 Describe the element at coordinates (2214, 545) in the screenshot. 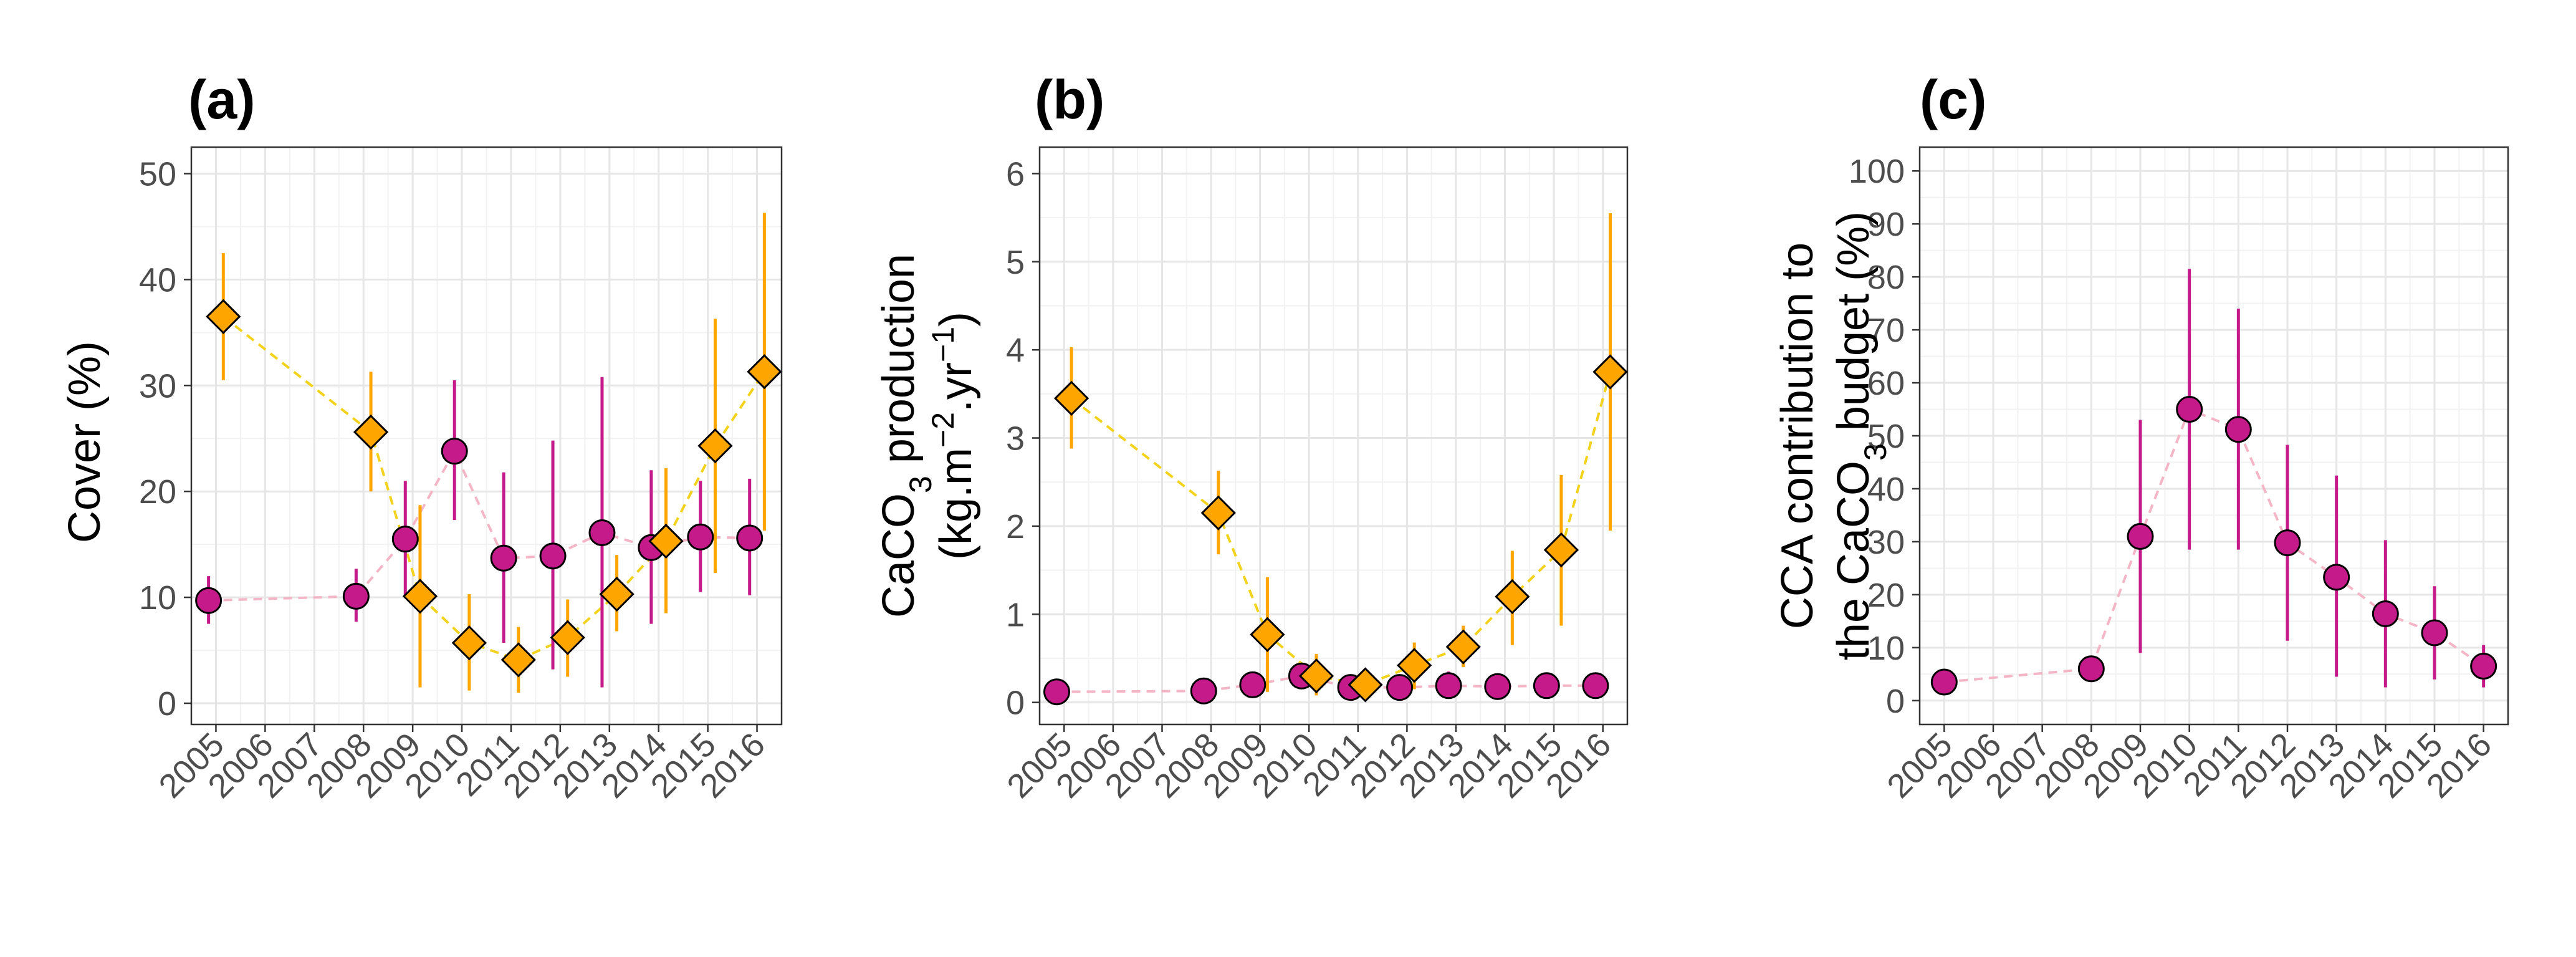

I see `cca-trend-line` at that location.